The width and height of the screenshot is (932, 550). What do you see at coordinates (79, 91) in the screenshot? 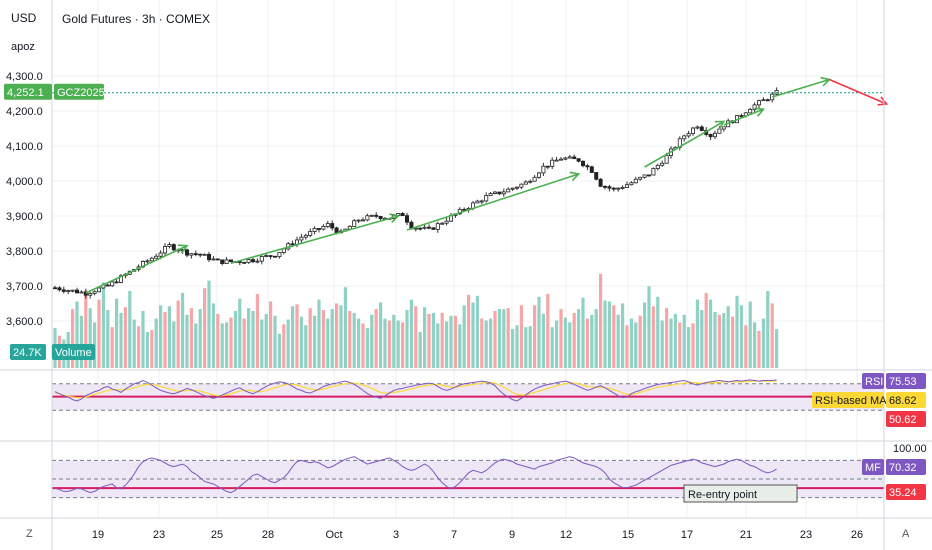
I see `ticker-badge` at bounding box center [79, 91].